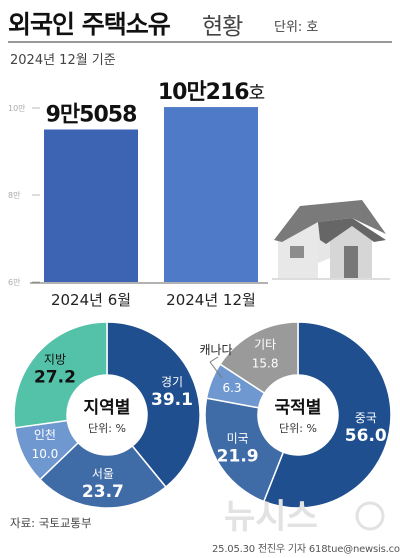  Describe the element at coordinates (351, 262) in the screenshot. I see `house-door` at that location.